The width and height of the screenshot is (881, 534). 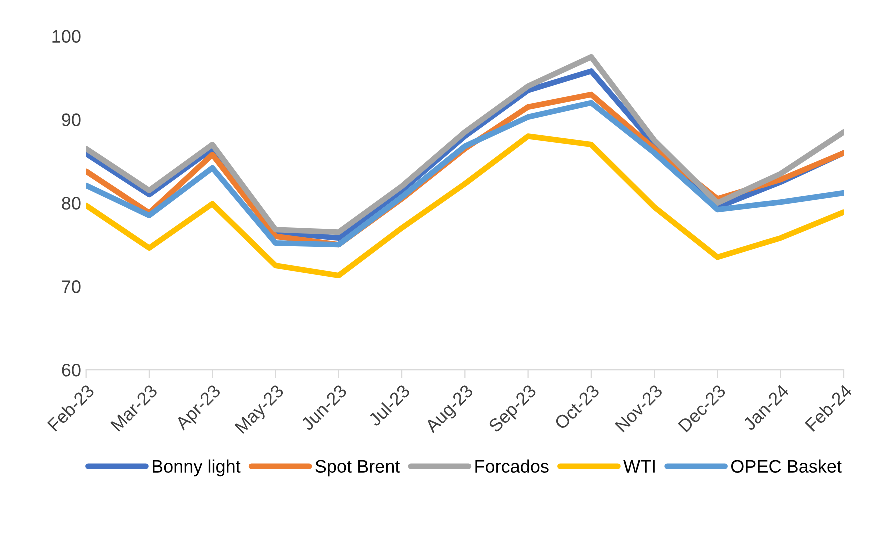 I want to click on legend-label: Bonny light, so click(x=197, y=468).